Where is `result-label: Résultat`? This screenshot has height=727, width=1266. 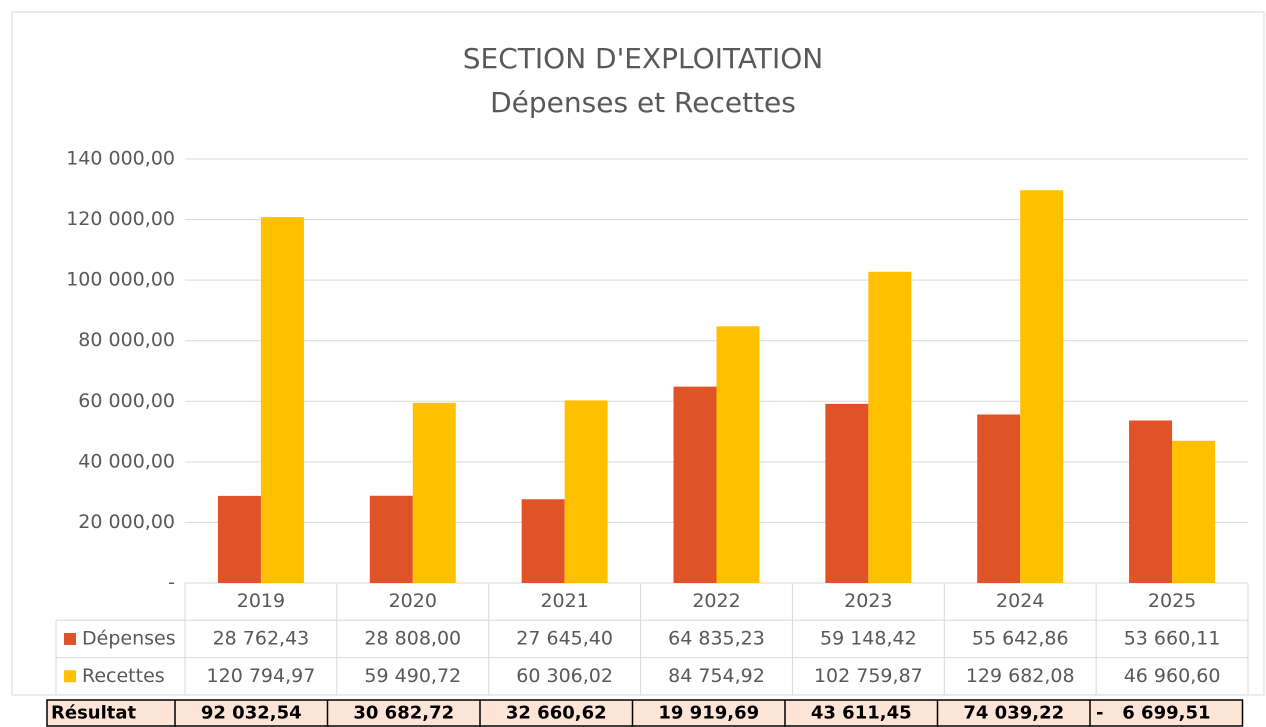 result-label: Résultat is located at coordinates (94, 713).